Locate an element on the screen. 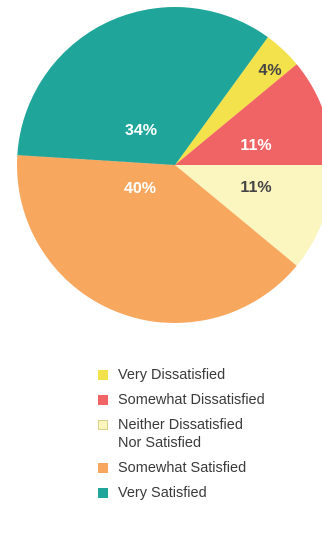 This screenshot has width=322, height=533. legend-item-somewhat-satisfied: Somewhat Satisfied is located at coordinates (181, 468).